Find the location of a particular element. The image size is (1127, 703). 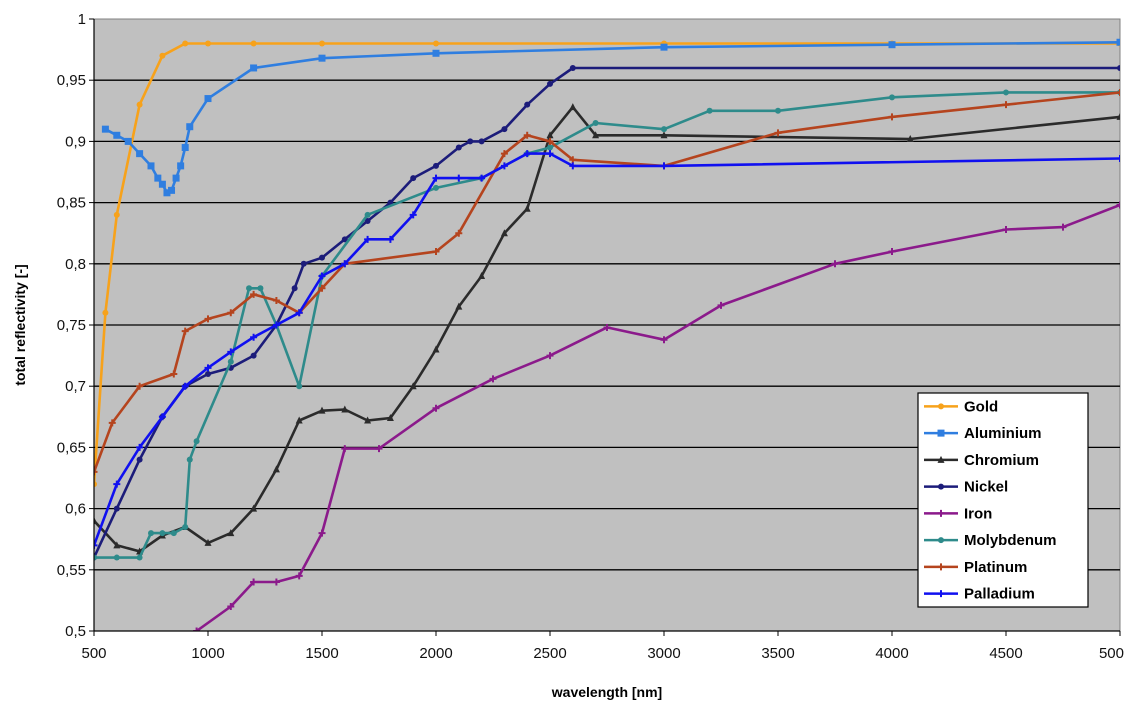

legend-entry-palladium: Palladium is located at coordinates (979, 594).